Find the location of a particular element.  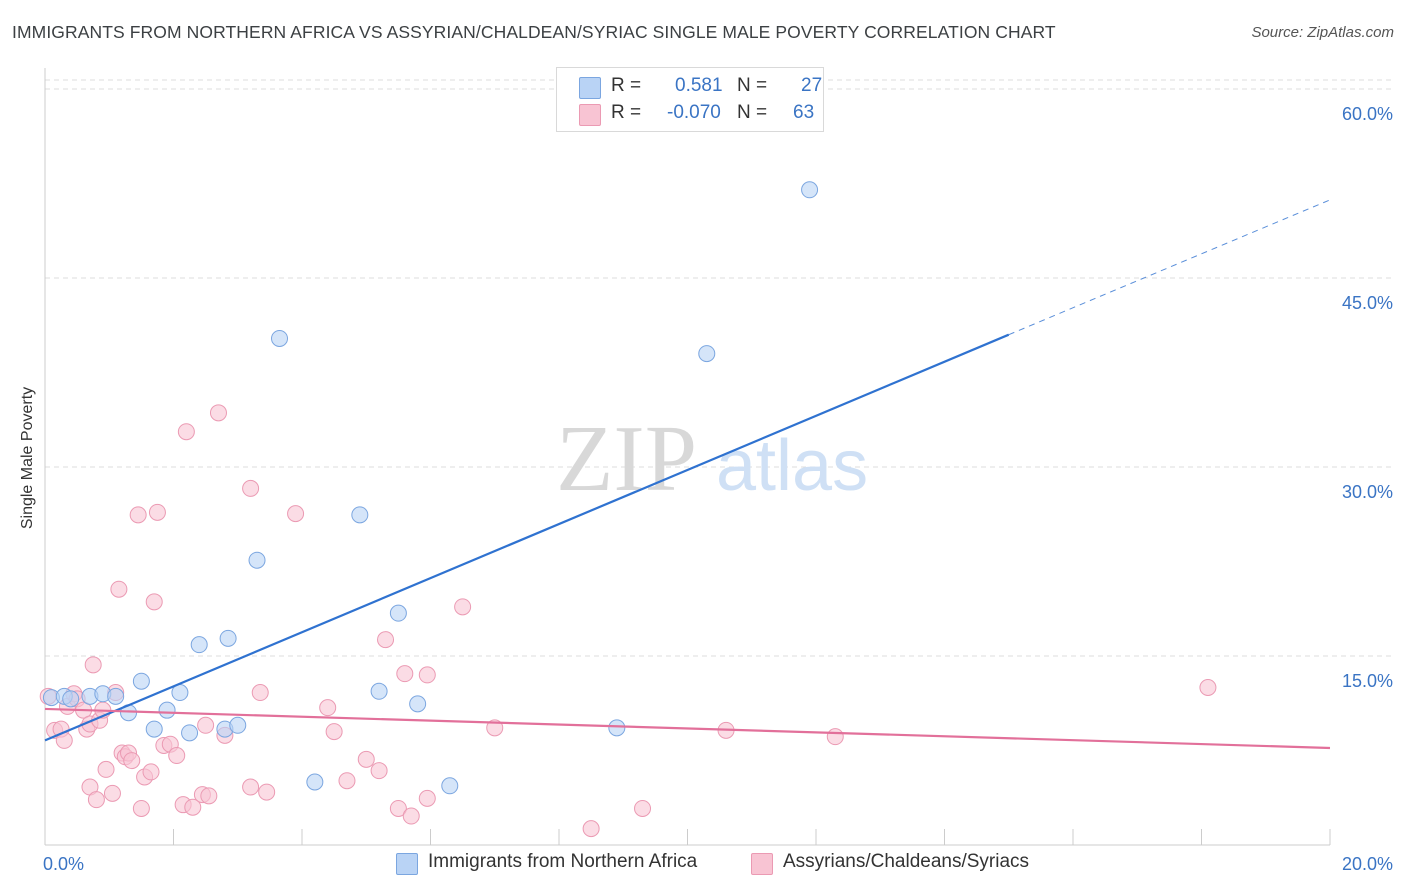

correlation-legend: R = 0.581 N = 27 R = -0.070 N = 63 is located at coordinates (690, 99).